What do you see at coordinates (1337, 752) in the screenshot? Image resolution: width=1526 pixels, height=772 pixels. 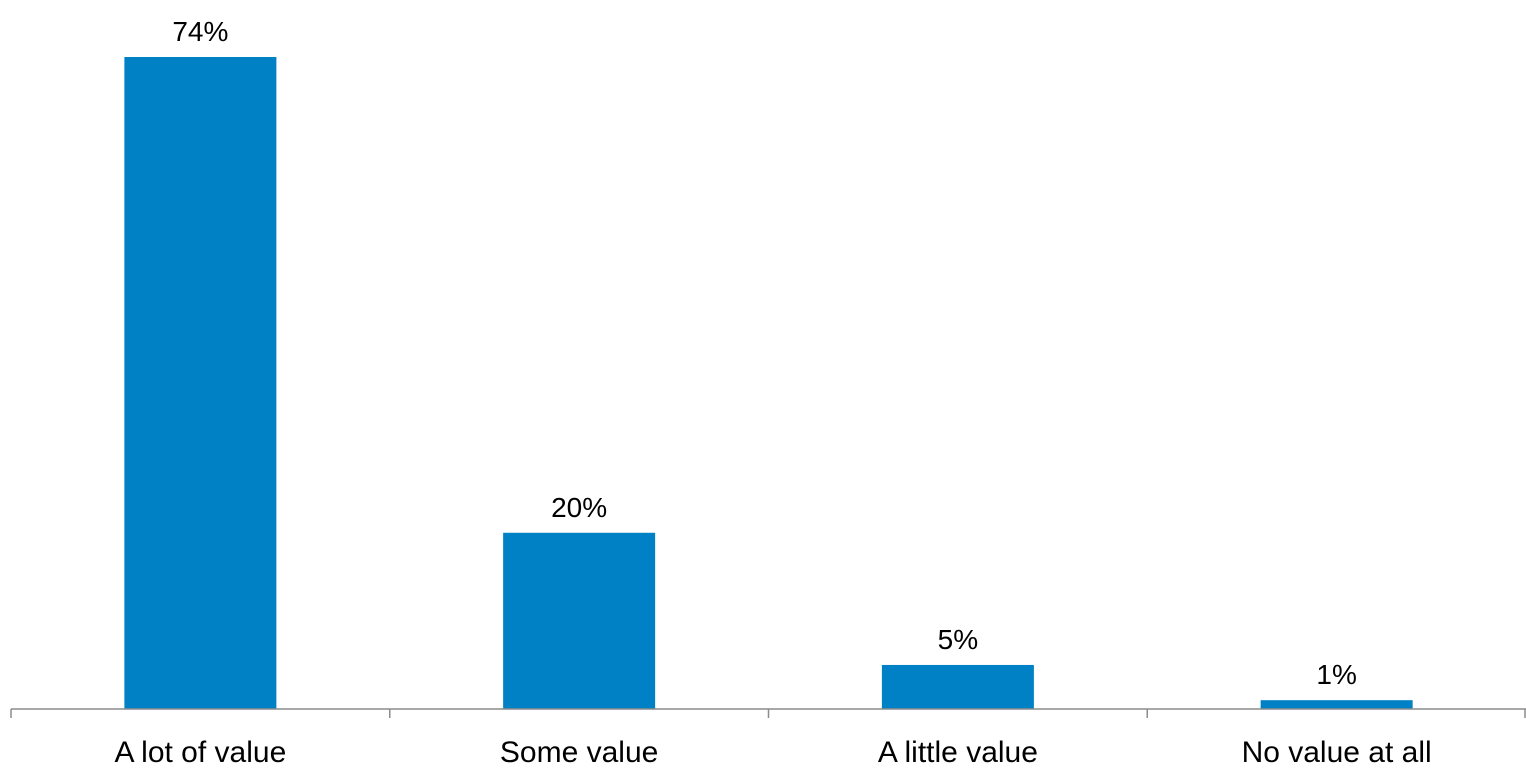 I see `x-tick-label: No value at all` at bounding box center [1337, 752].